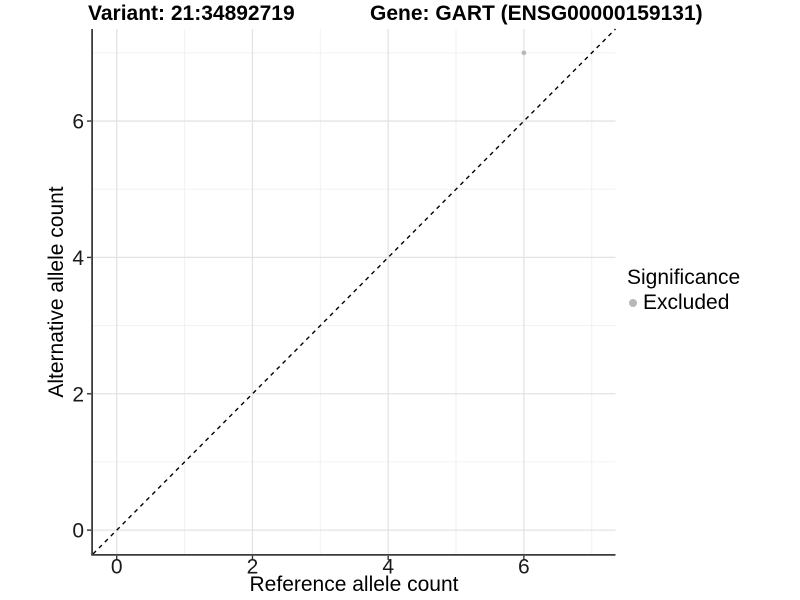  Describe the element at coordinates (524, 567) in the screenshot. I see `x-tick-label: 6` at that location.